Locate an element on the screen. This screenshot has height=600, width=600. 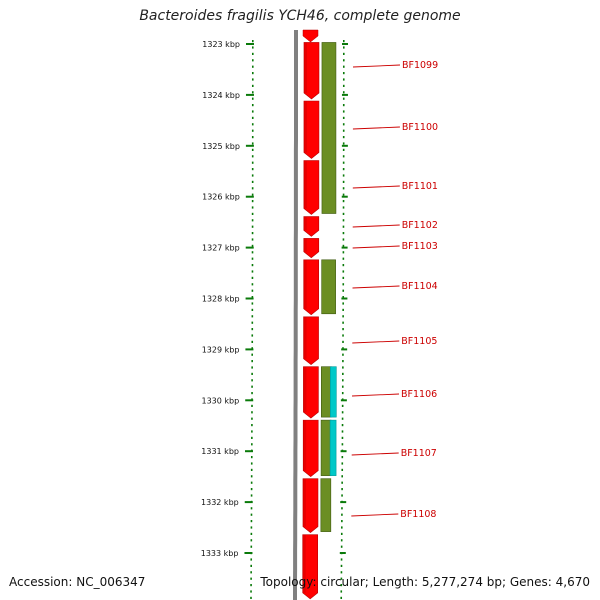
gene-label: BF1100 is located at coordinates (420, 127).